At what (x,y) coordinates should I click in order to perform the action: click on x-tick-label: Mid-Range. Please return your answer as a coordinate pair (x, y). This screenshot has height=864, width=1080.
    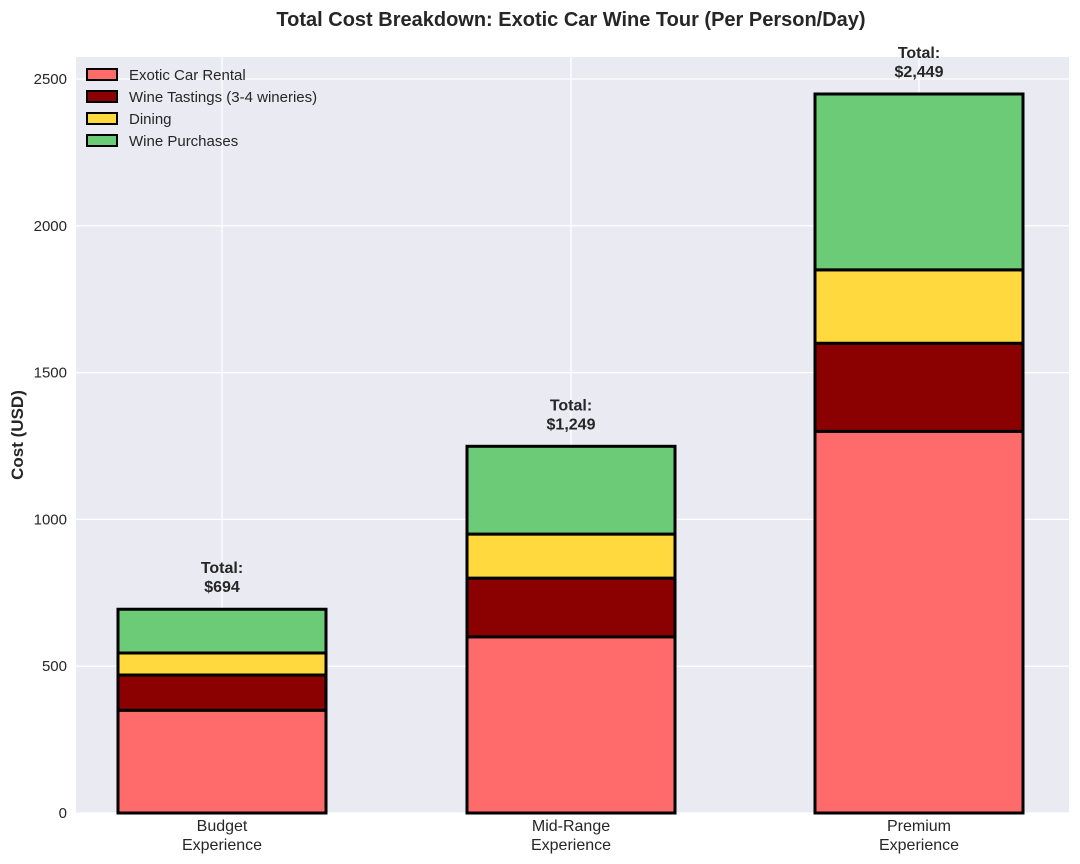
    Looking at the image, I should click on (571, 826).